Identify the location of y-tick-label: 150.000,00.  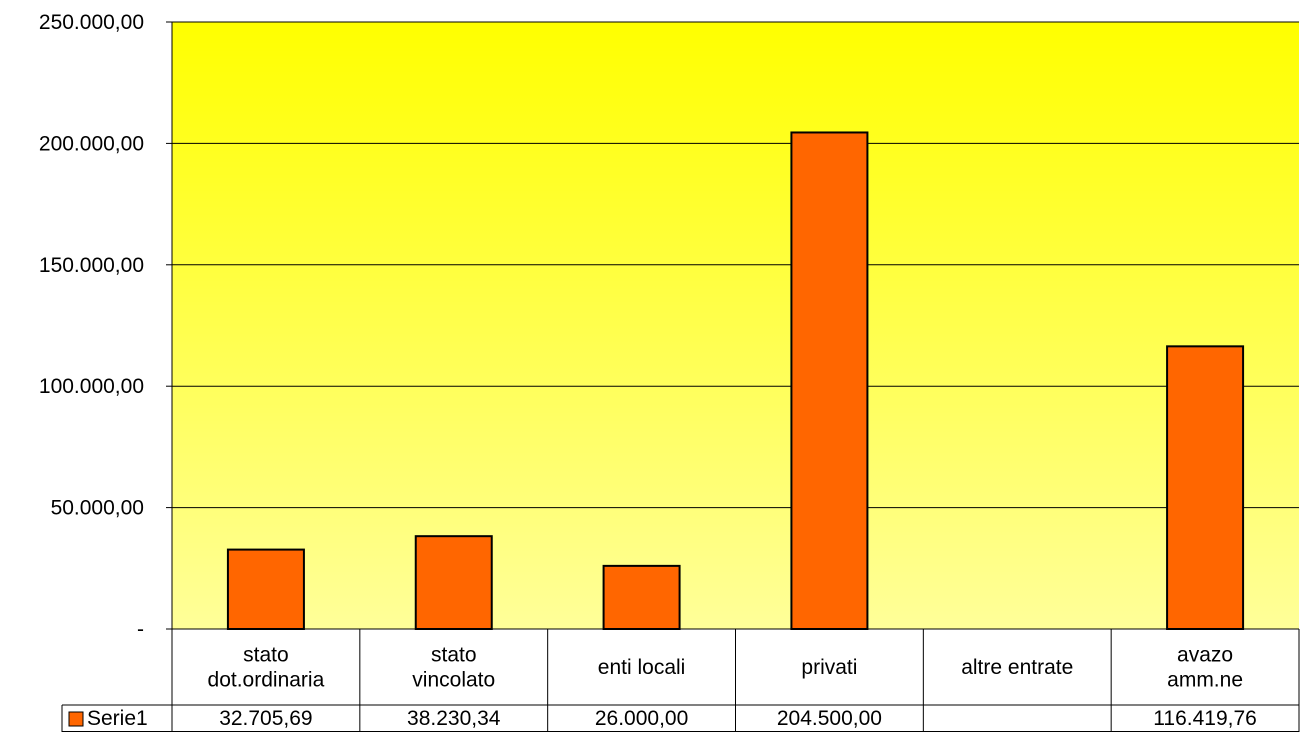
(91, 265).